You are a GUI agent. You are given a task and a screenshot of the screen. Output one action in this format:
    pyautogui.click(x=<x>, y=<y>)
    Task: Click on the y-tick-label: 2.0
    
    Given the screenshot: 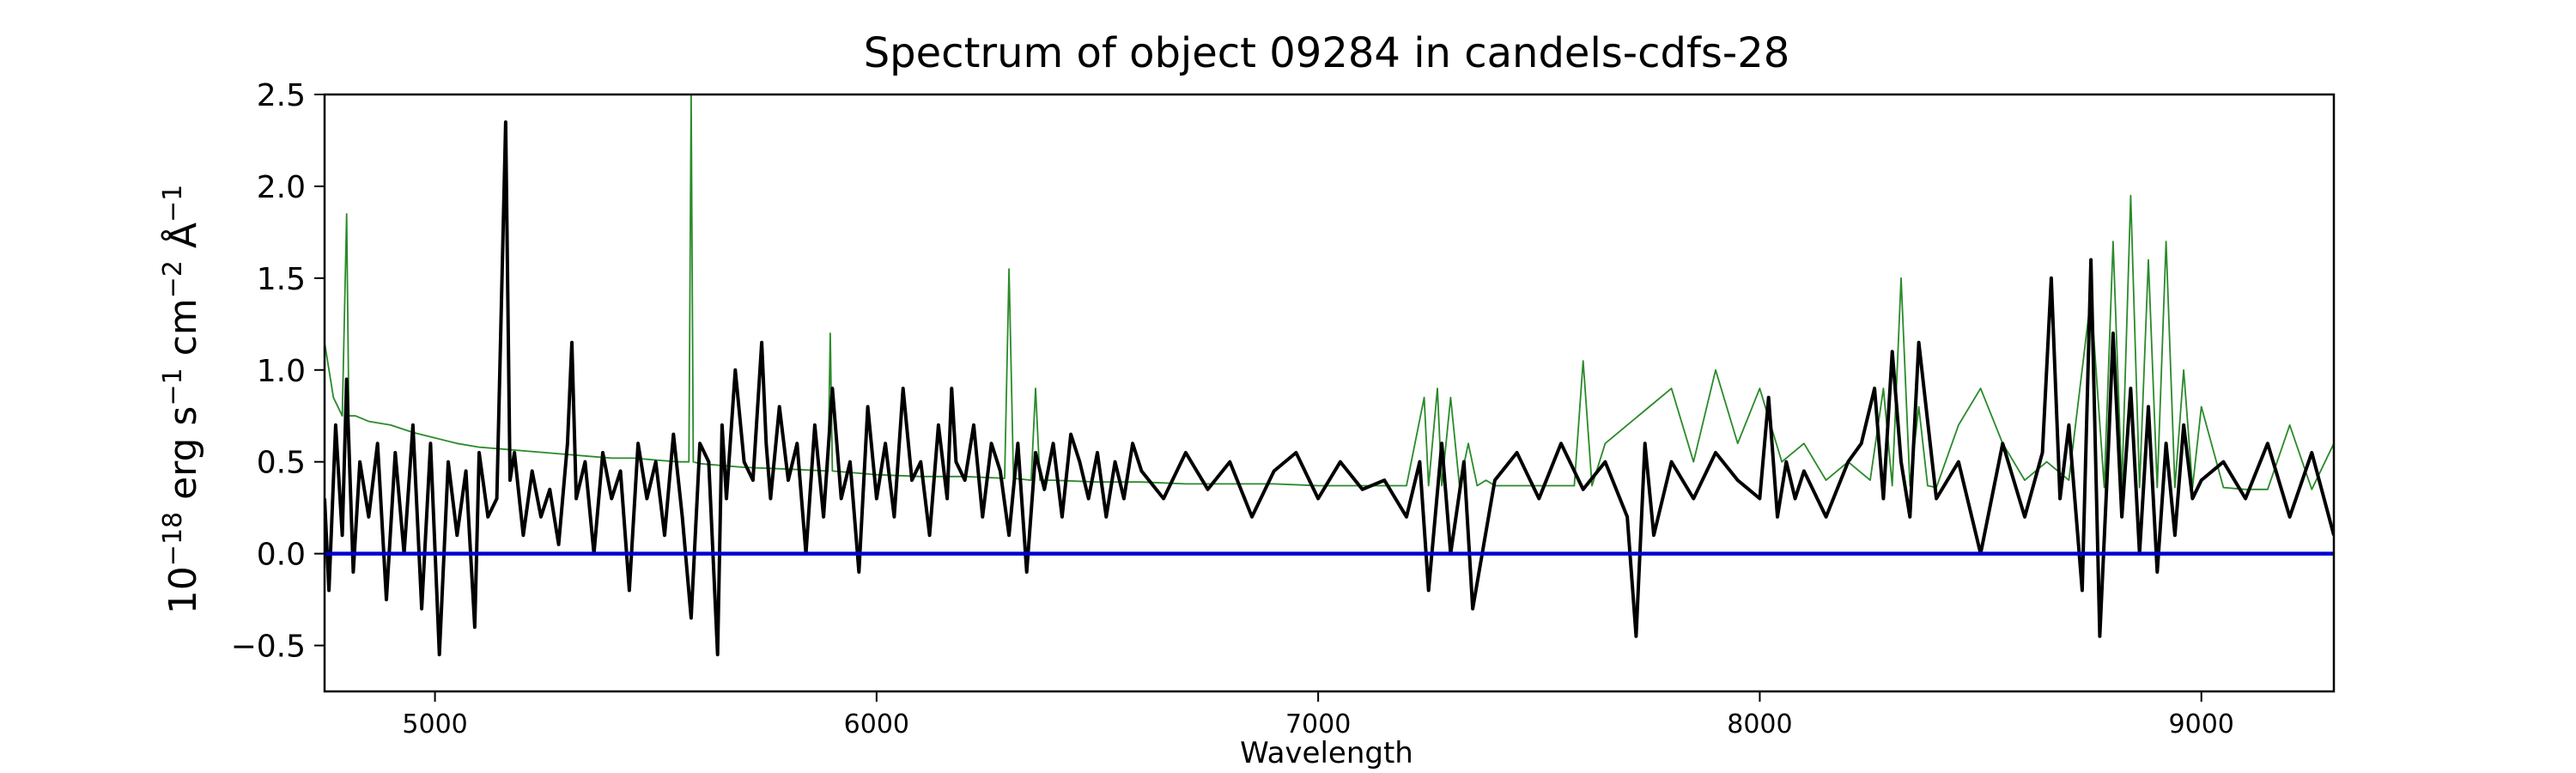 What is the action you would take?
    pyautogui.click(x=281, y=187)
    